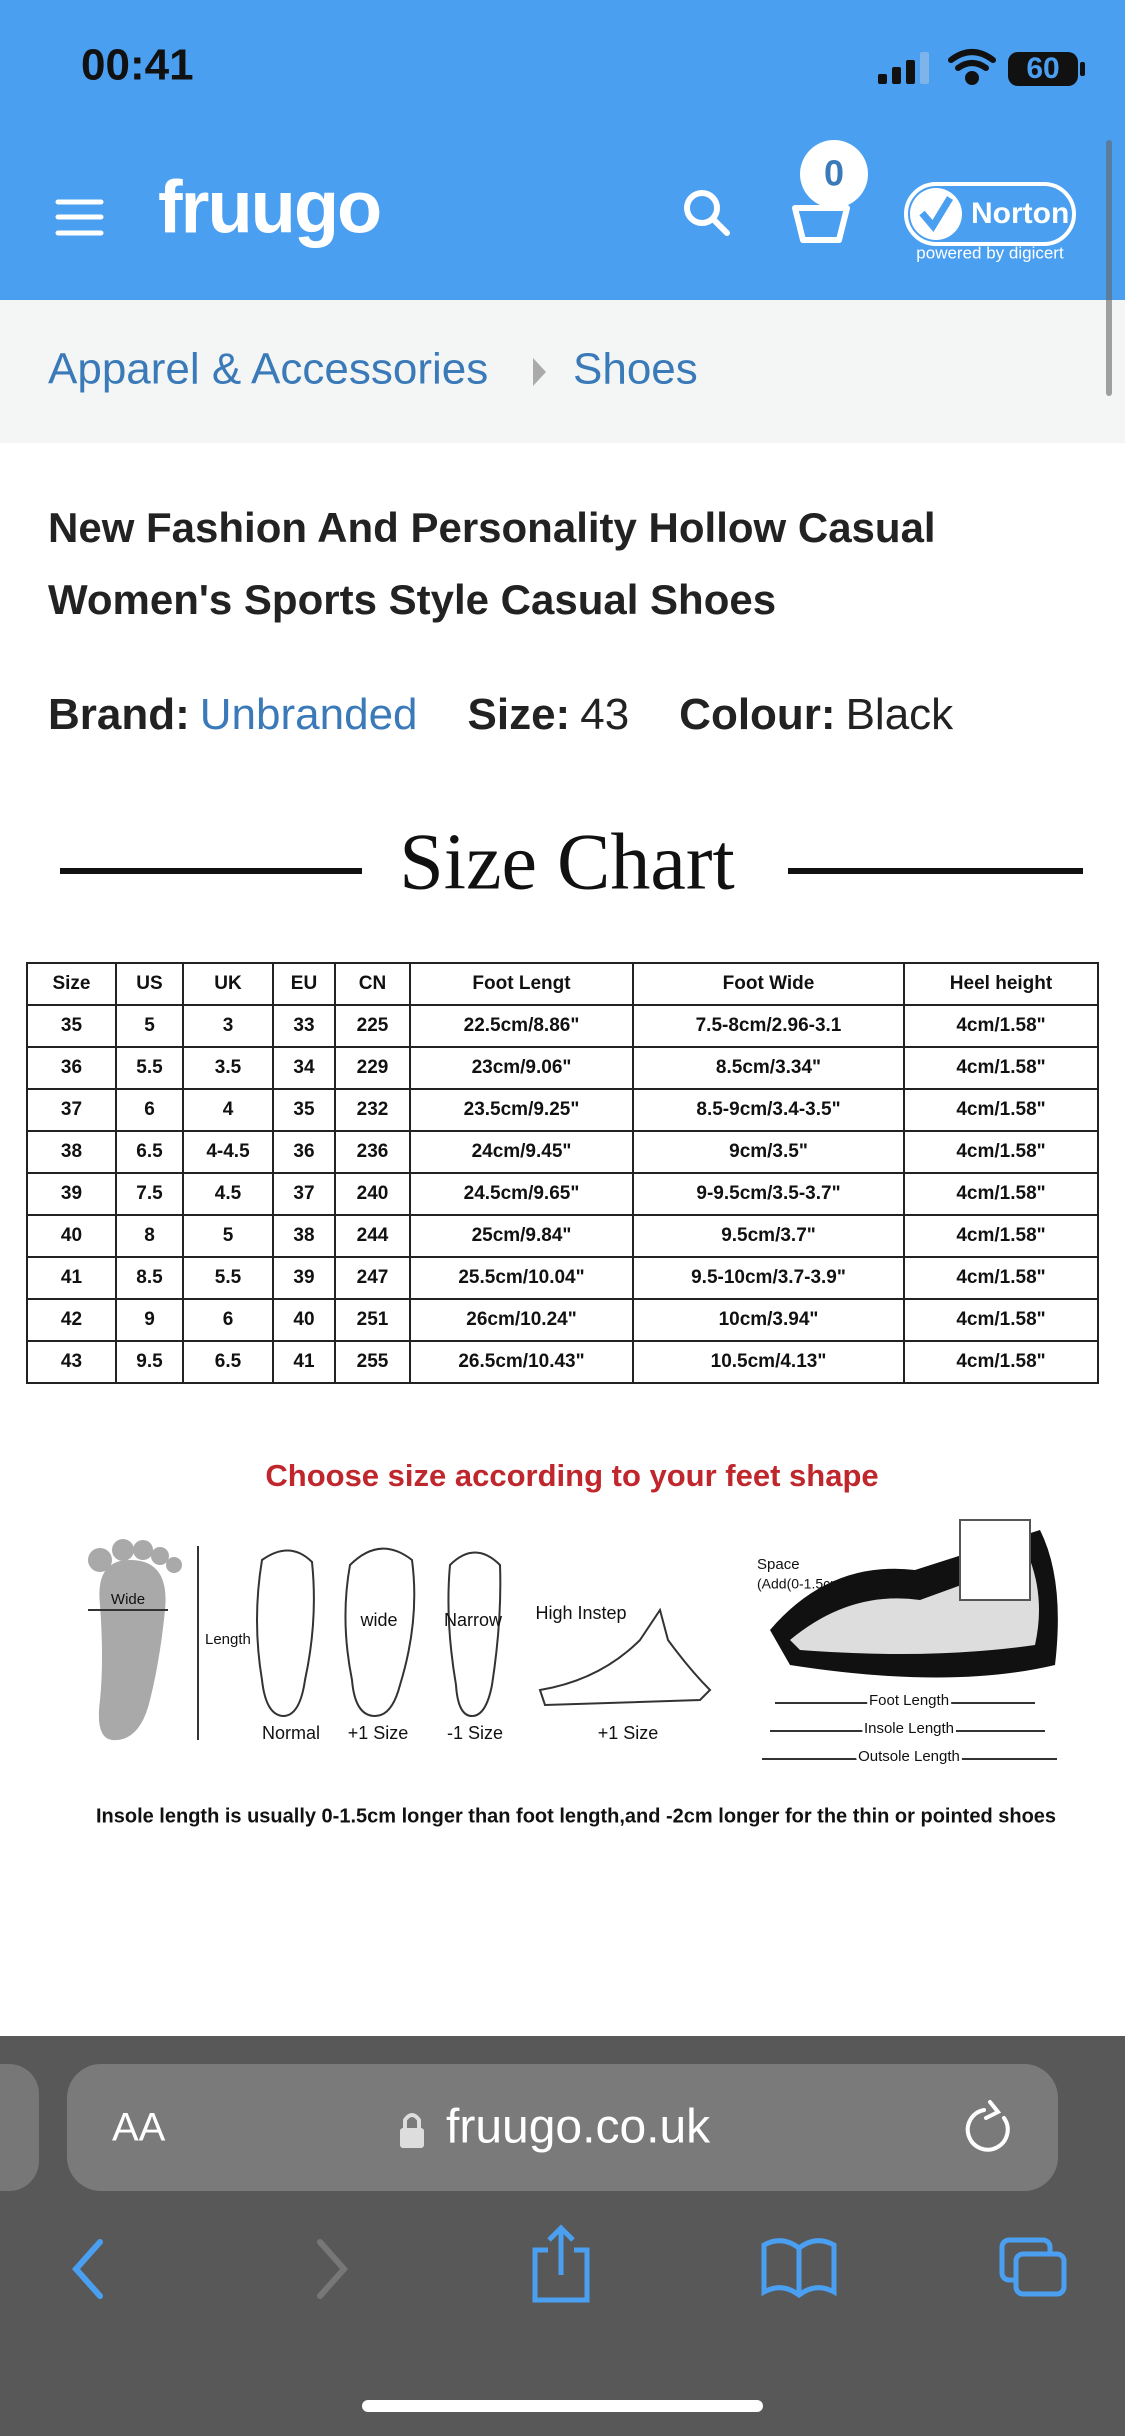 This screenshot has width=1125, height=2436. Describe the element at coordinates (149, 1194) in the screenshot. I see `table-cell: 7.5` at that location.